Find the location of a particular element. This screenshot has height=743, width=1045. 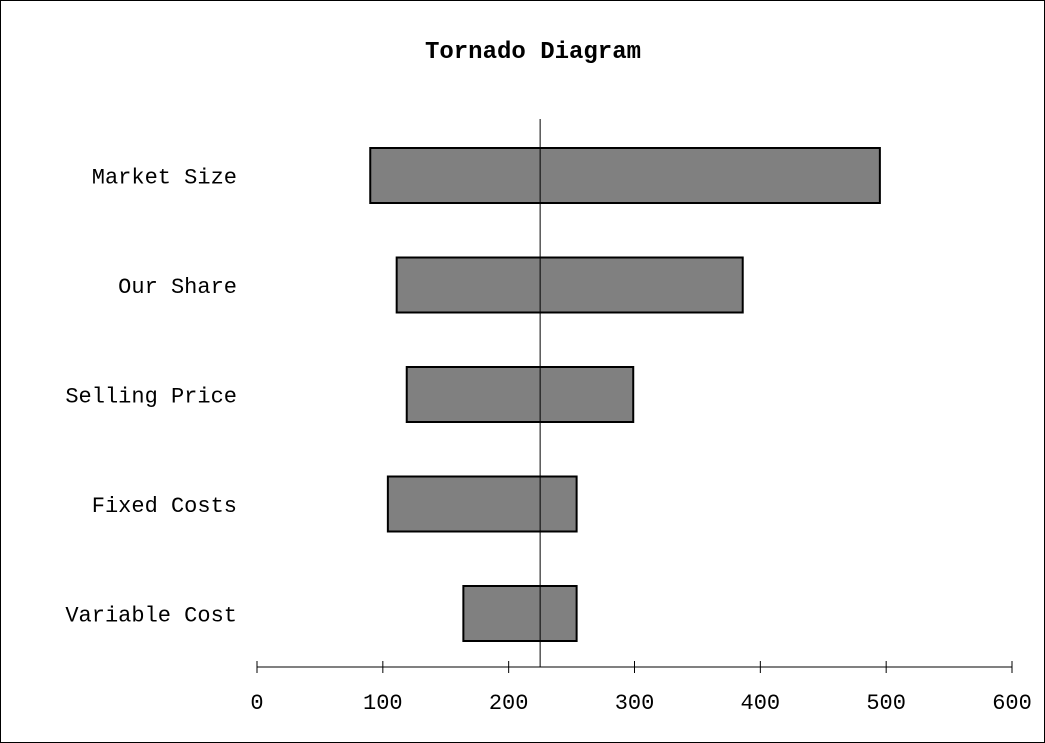

x-tick-label: 400 is located at coordinates (761, 703).